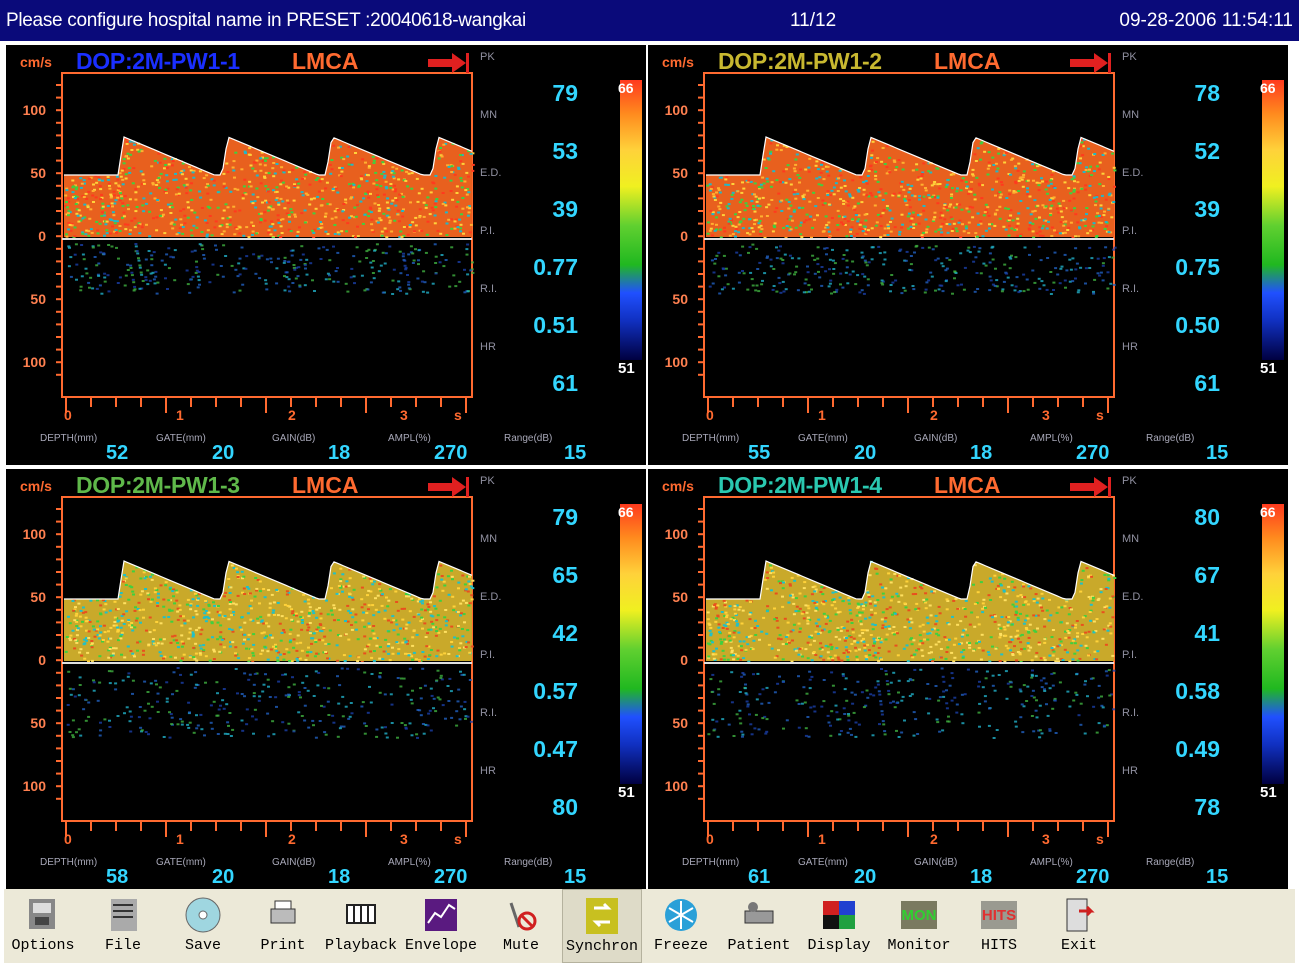 The height and width of the screenshot is (963, 1299). Describe the element at coordinates (1207, 93) in the screenshot. I see `param-value-0: 78` at that location.